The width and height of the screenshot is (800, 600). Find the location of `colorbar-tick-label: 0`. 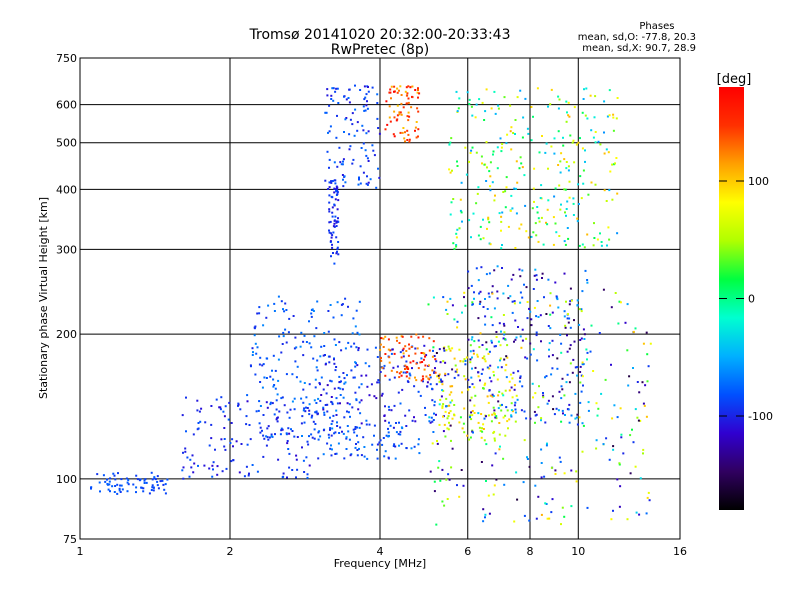

colorbar-tick-label: 0 is located at coordinates (751, 299).